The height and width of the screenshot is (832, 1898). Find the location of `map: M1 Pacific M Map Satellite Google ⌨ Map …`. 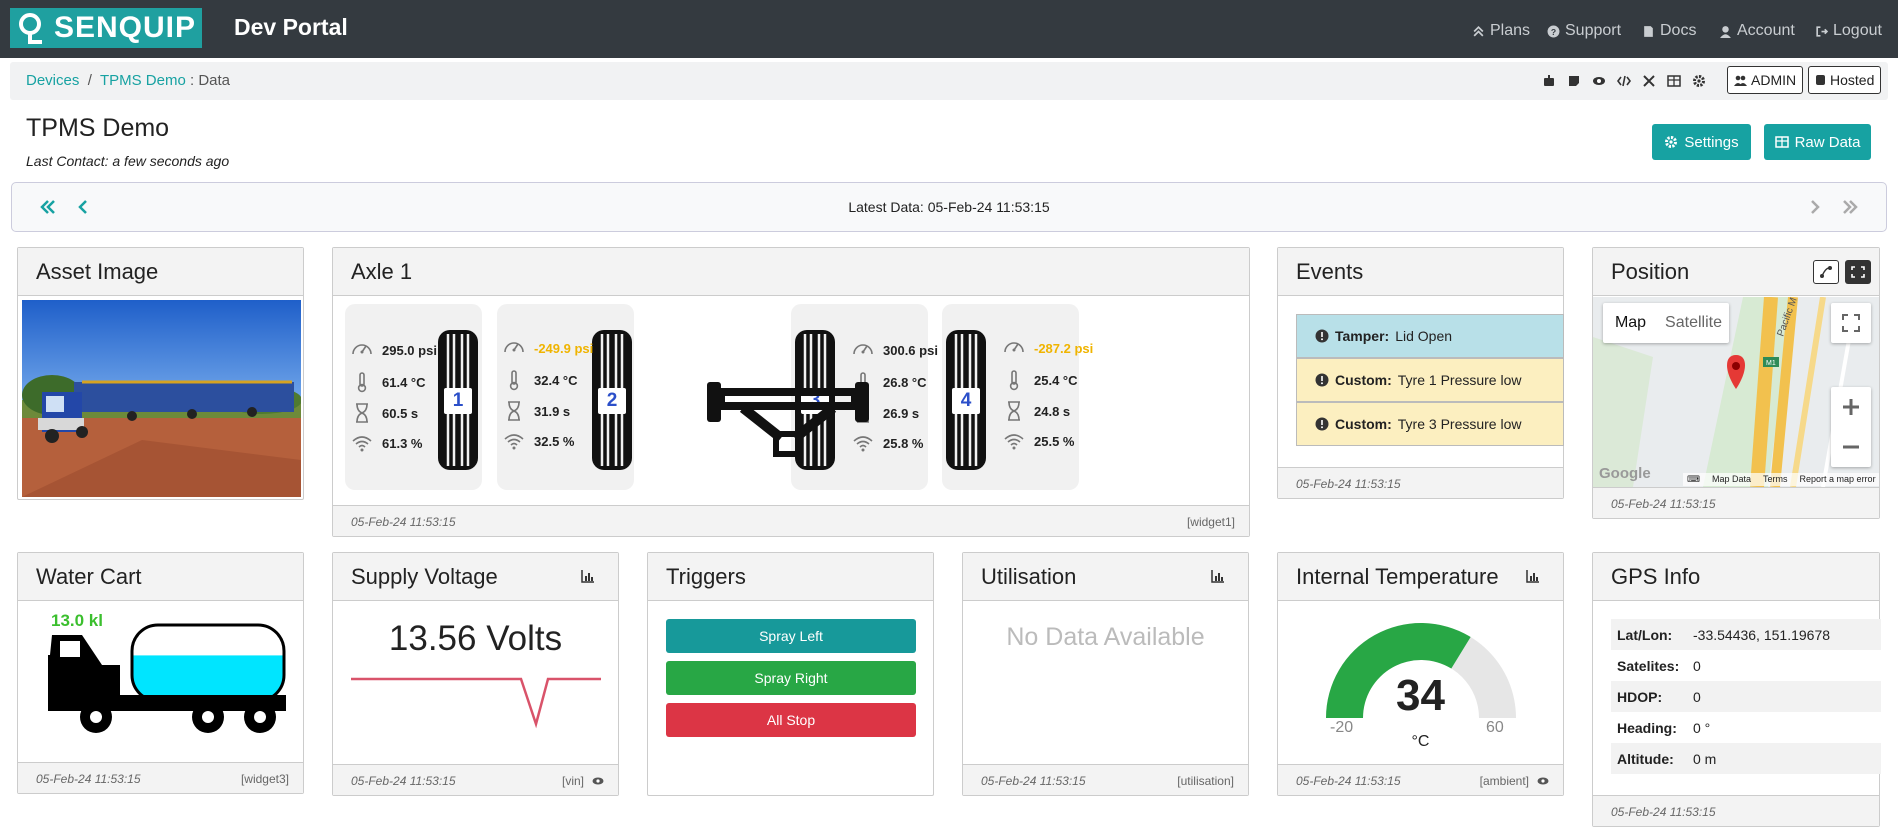

map: M1 Pacific M Map Satellite Google ⌨ Map … is located at coordinates (1736, 392).